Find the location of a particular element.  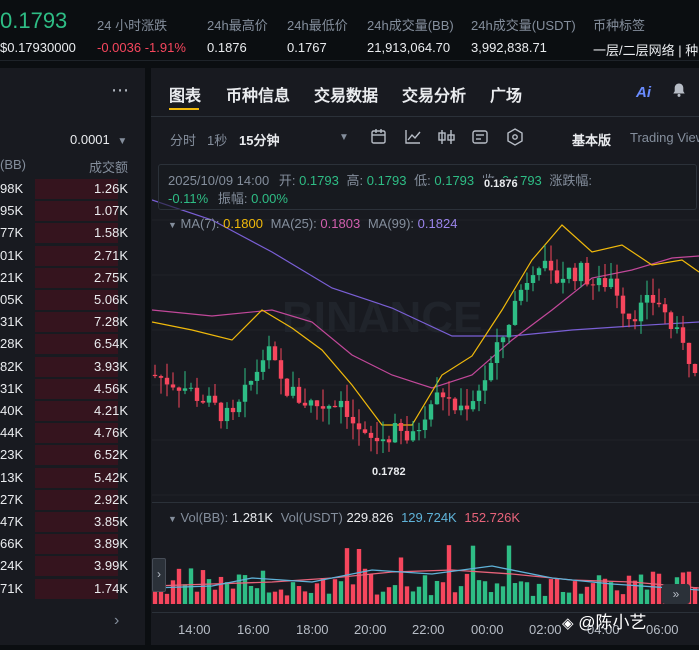

row-amount: 66K is located at coordinates (12, 544).